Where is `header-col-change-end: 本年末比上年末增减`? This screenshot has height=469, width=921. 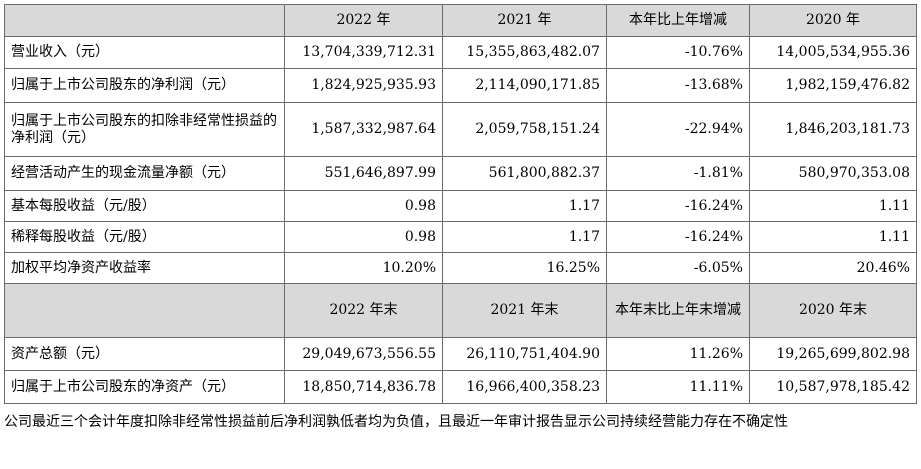 header-col-change-end: 本年末比上年末增减 is located at coordinates (678, 310).